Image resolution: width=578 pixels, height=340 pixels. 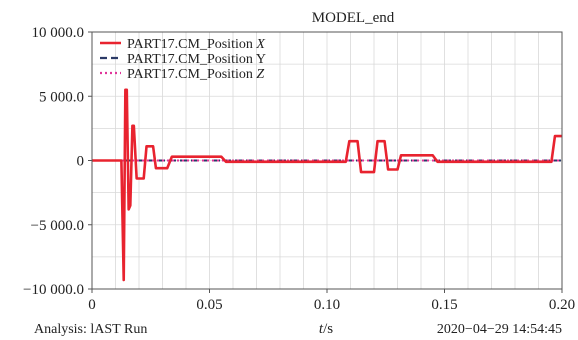 I want to click on y-tick-label: −10 000.0, so click(x=53, y=290).